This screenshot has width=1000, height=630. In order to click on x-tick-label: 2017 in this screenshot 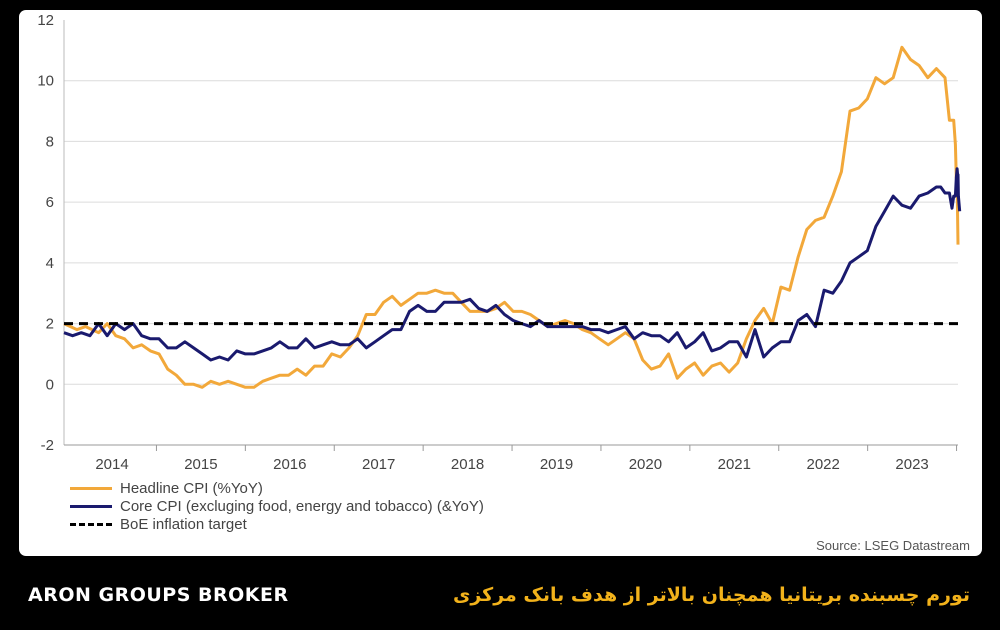, I will do `click(378, 464)`.